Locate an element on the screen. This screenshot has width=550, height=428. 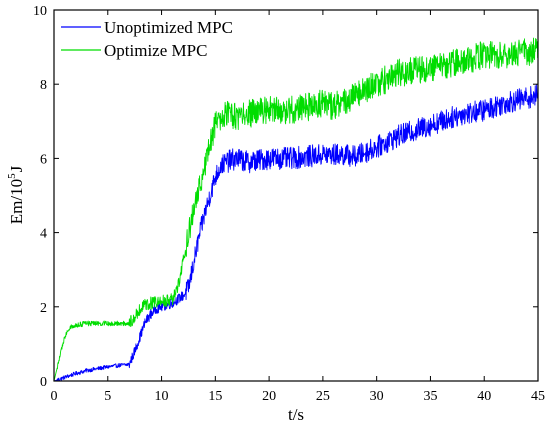
y-tick-label: 6 is located at coordinates (43, 159).